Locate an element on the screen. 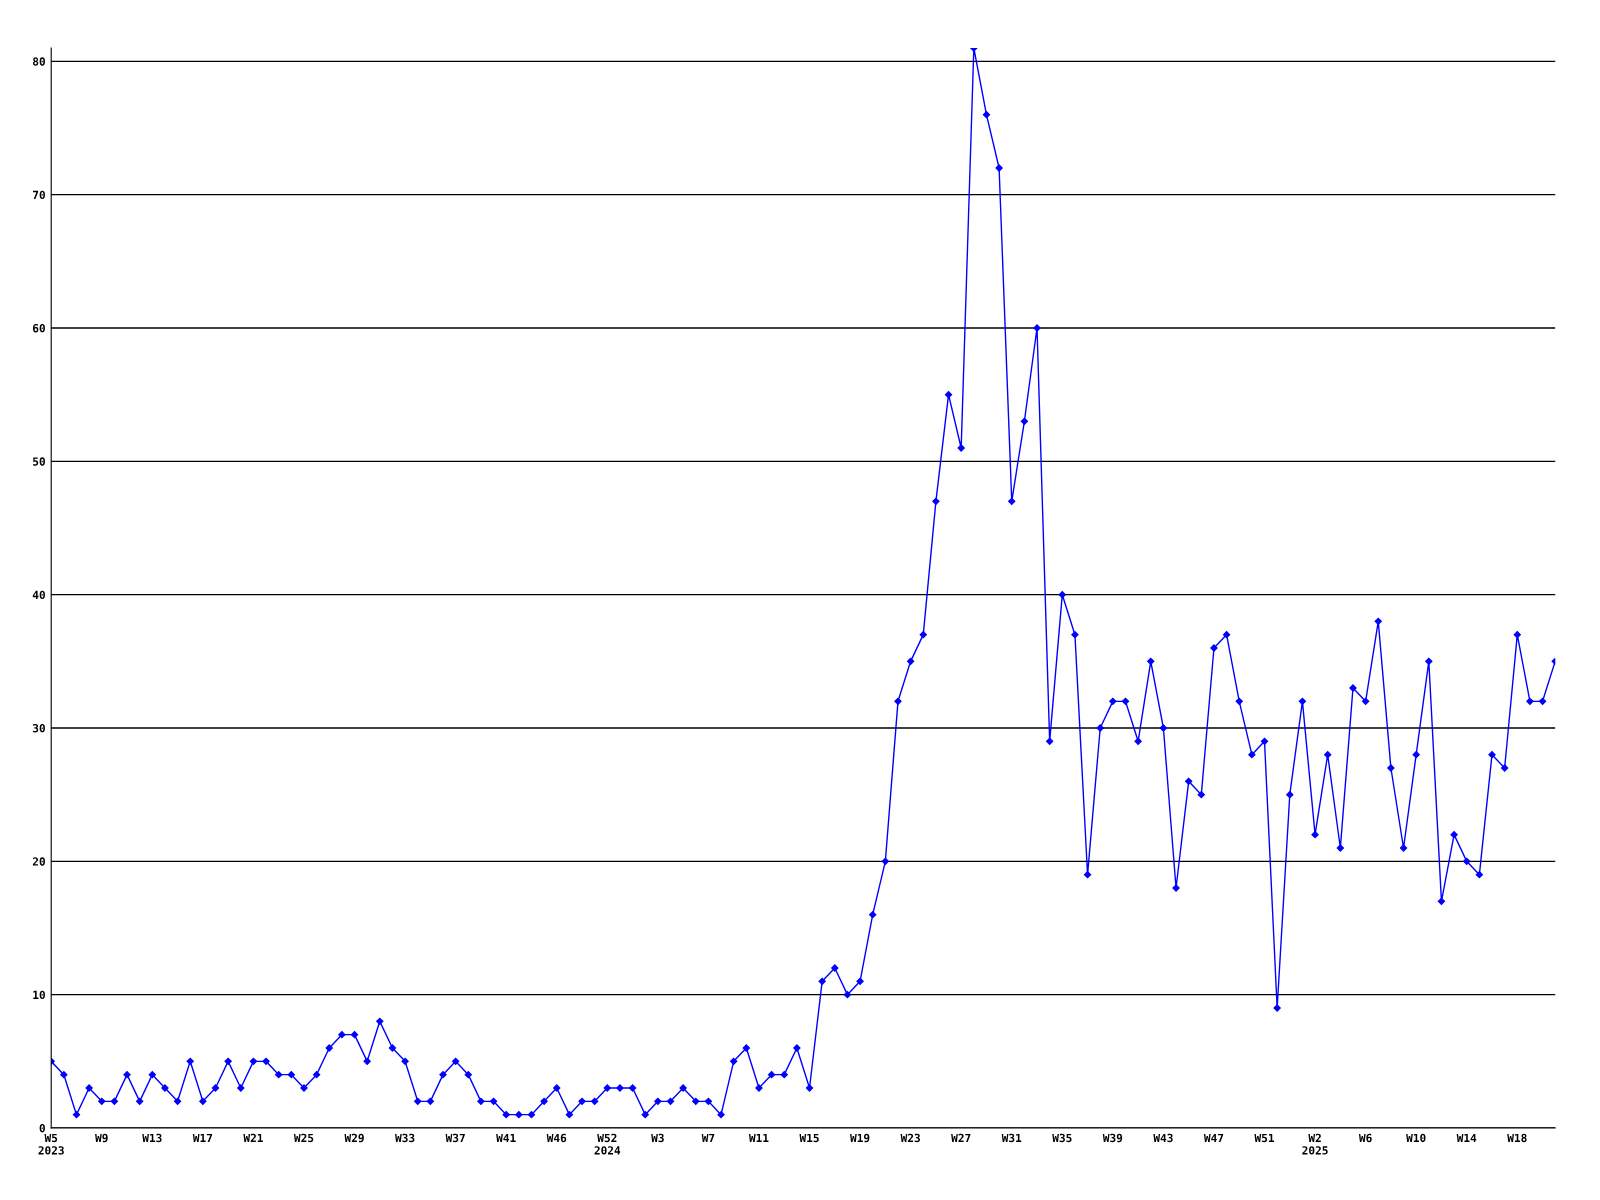 The height and width of the screenshot is (1200, 1600). y-tick-label: 0 is located at coordinates (42, 1128).